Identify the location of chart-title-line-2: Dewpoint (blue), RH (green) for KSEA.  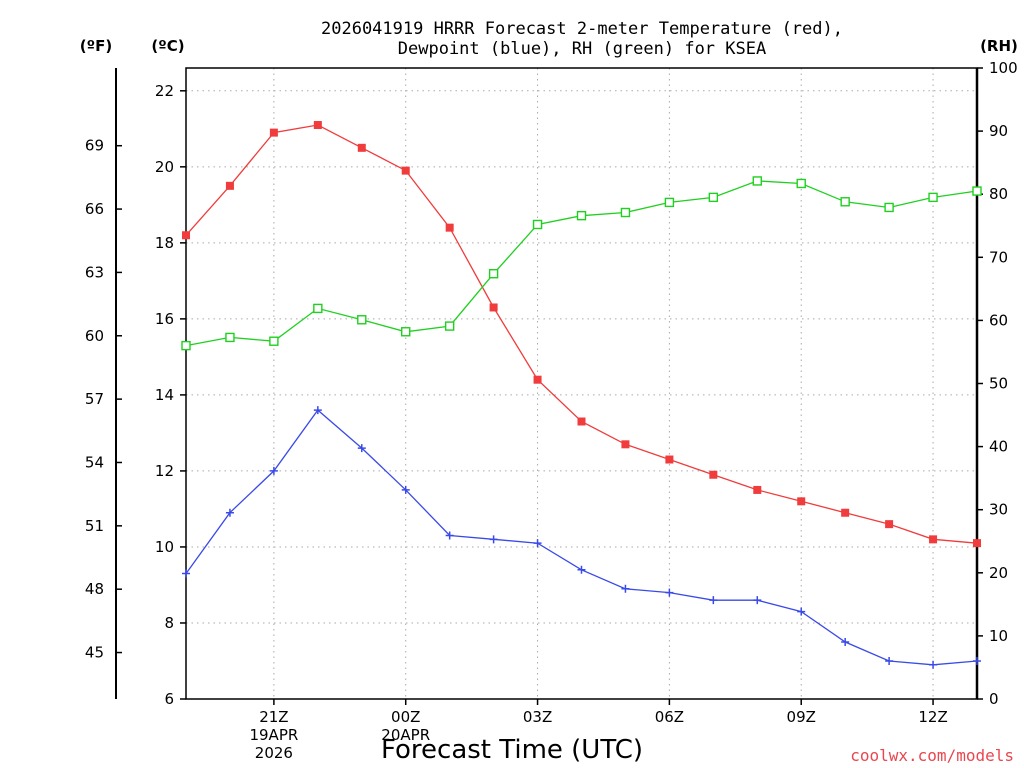
(582, 49).